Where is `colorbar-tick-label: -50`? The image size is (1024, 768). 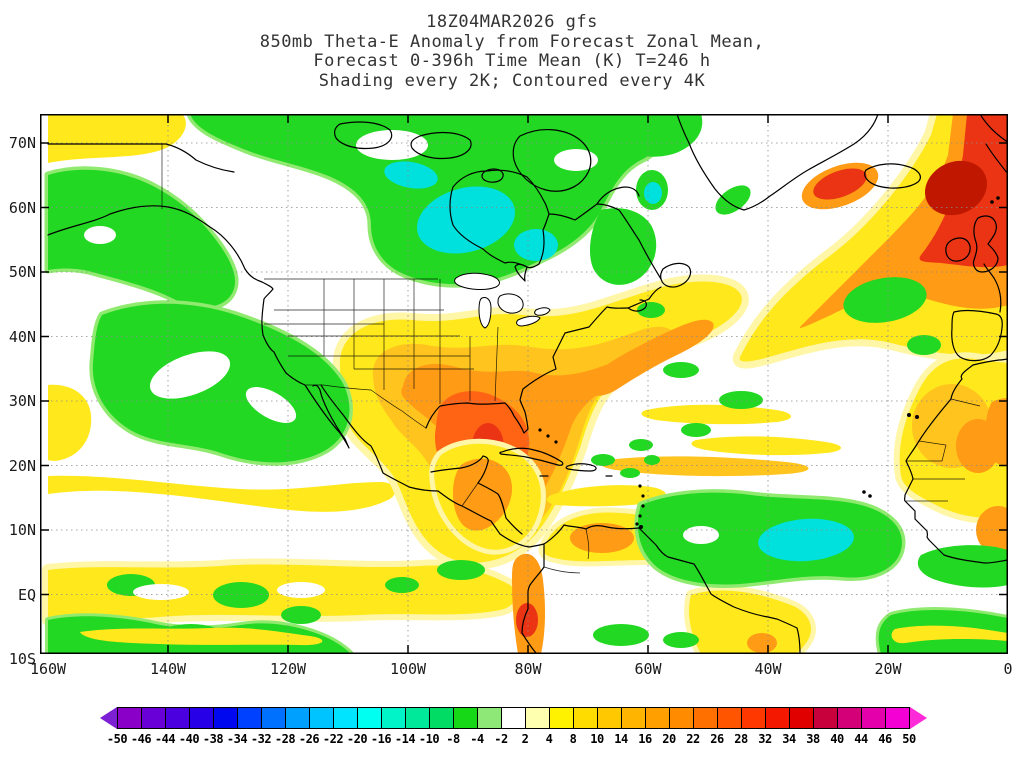 colorbar-tick-label: -50 is located at coordinates (117, 739).